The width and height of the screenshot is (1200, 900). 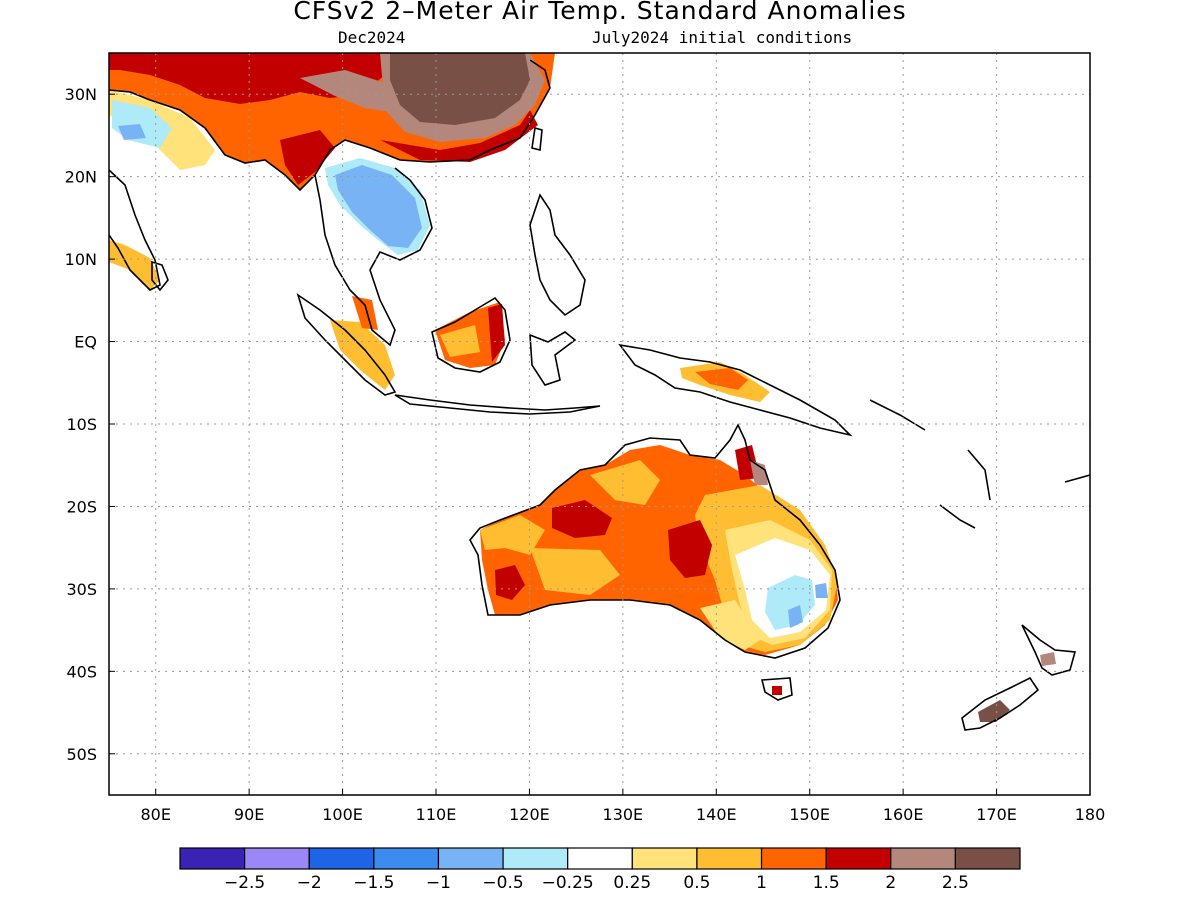 What do you see at coordinates (510, 582) in the screenshot?
I see `anomaly-region-australia-wa-red` at bounding box center [510, 582].